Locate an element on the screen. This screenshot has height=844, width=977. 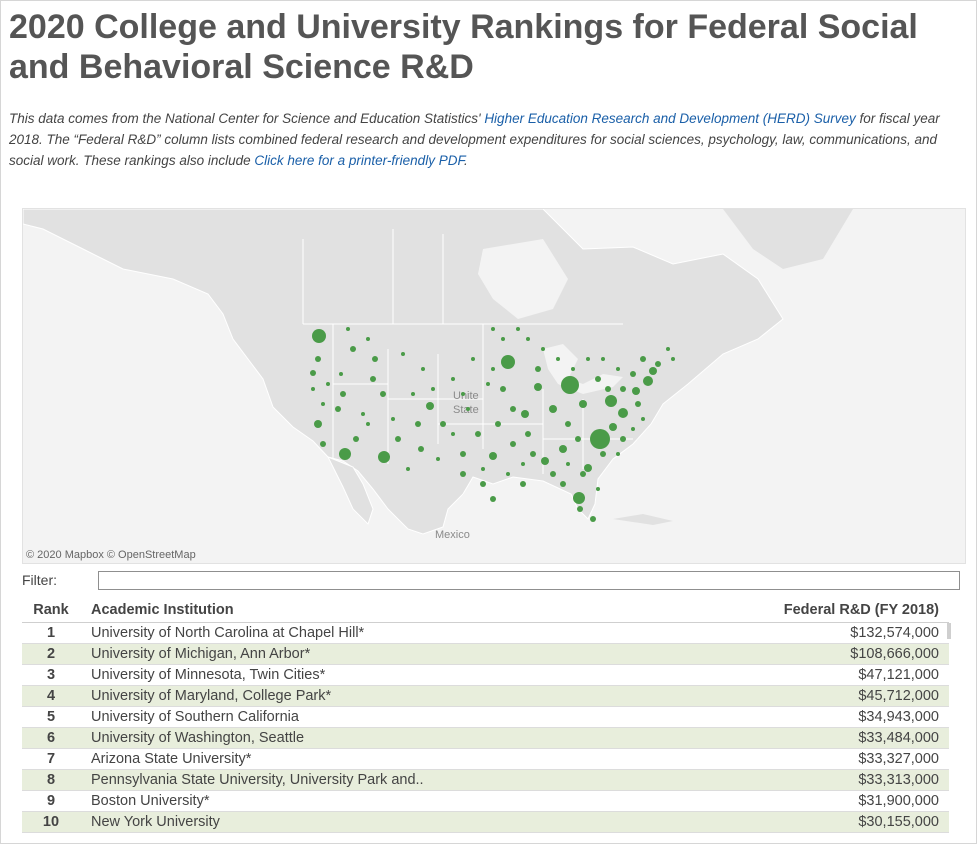
table-row: 10 New York University $30,155,000 is located at coordinates (485, 822).